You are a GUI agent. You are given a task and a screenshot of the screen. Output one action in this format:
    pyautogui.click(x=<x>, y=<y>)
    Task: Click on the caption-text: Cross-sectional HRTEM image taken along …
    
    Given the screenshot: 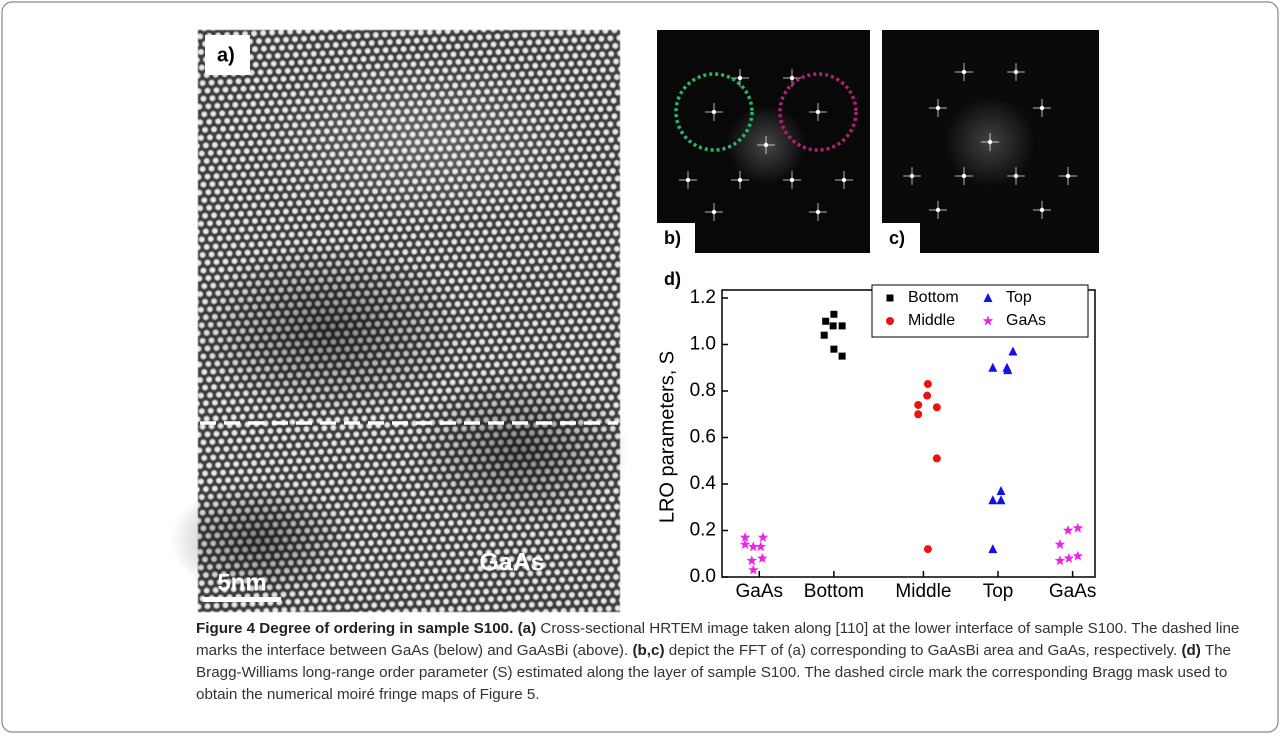 What is the action you would take?
    pyautogui.click(x=718, y=639)
    